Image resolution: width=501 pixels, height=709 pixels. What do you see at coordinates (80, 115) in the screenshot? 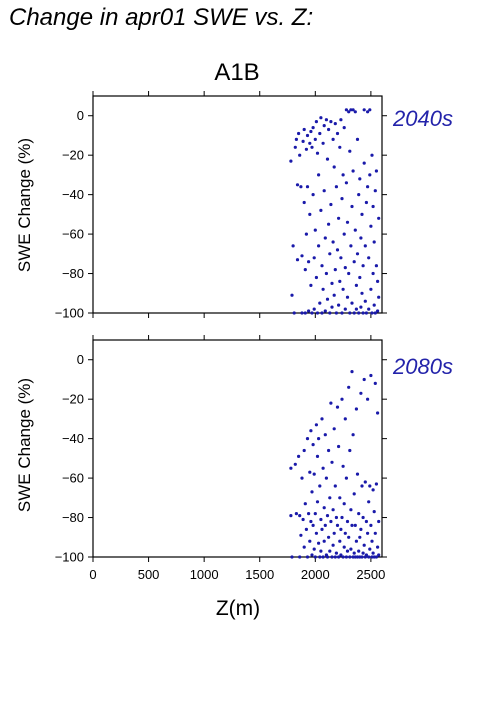
I see `y-tick-label-2040s: 0` at bounding box center [80, 115].